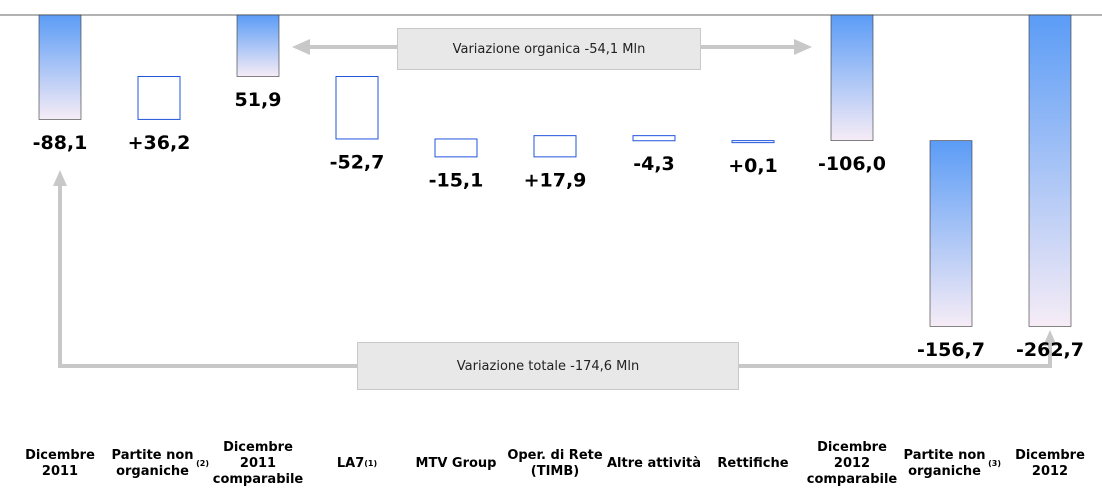  Describe the element at coordinates (350, 463) in the screenshot. I see `category-text: LA7` at that location.